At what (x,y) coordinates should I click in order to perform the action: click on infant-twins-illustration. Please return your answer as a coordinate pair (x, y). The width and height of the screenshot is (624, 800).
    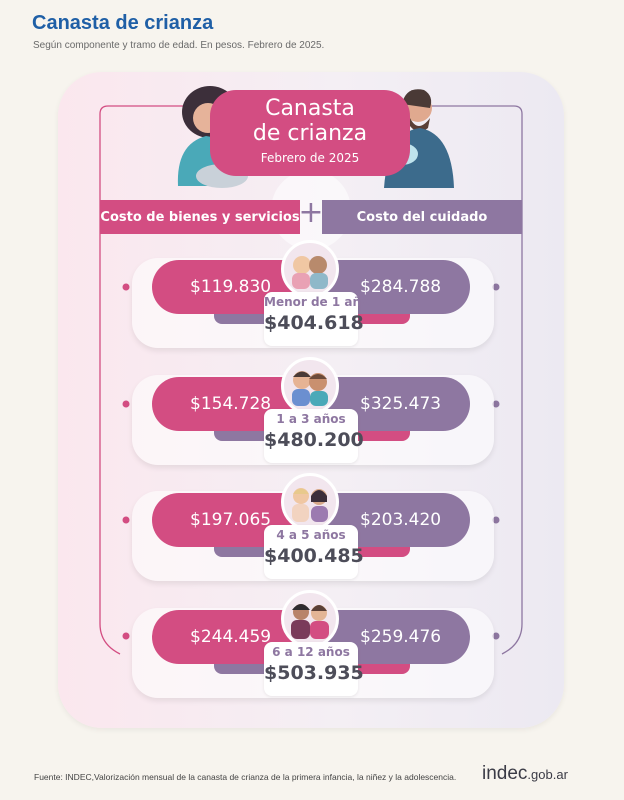
    Looking at the image, I should click on (310, 269).